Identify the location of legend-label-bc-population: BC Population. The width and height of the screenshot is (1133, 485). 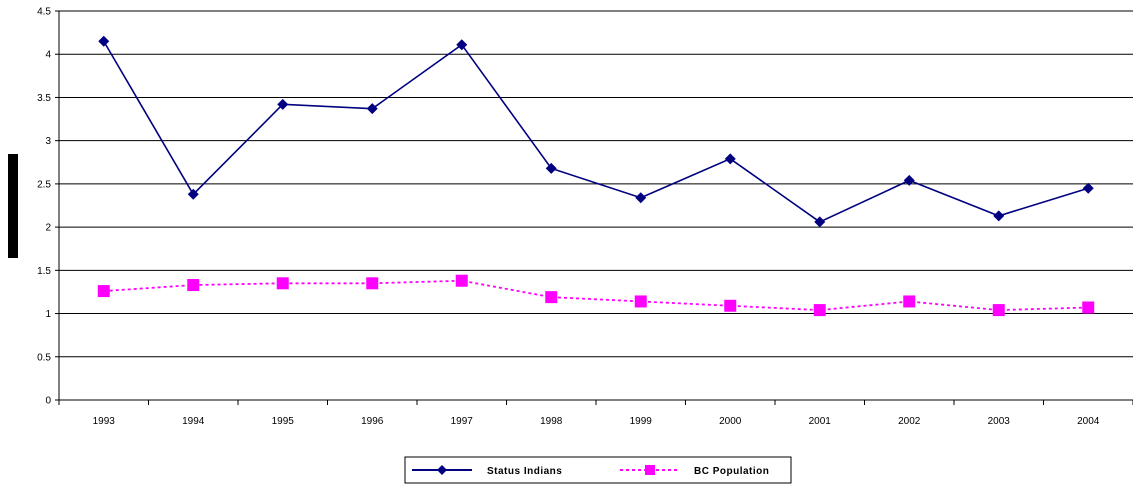
(731, 471).